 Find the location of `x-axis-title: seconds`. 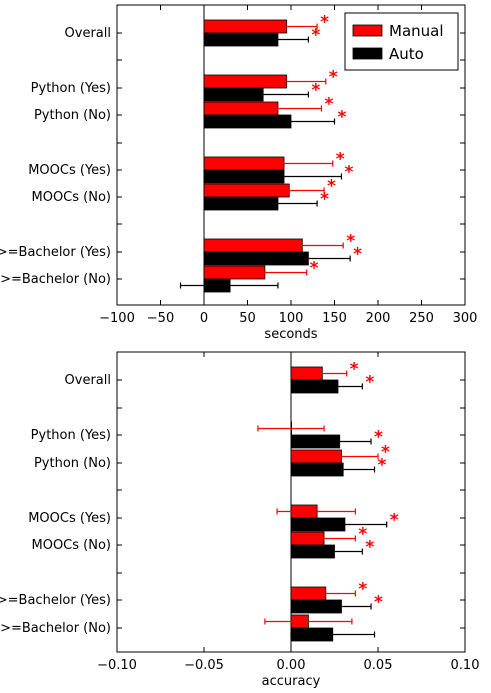

x-axis-title: seconds is located at coordinates (290, 334).